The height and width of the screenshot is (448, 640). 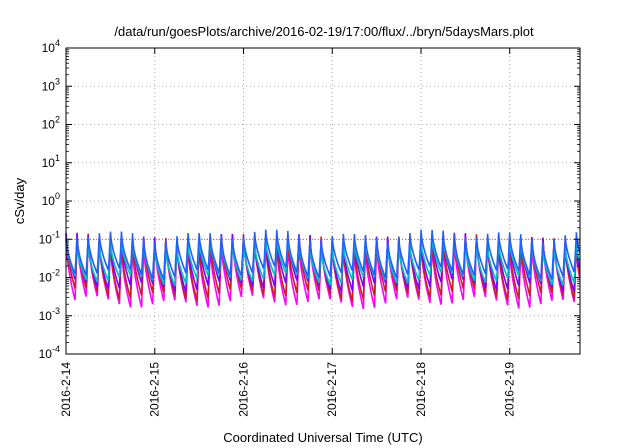 I want to click on y-tick-label: 10², so click(x=51, y=123).